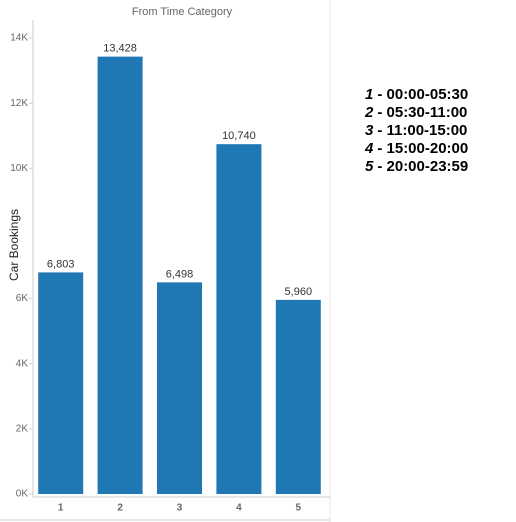 The height and width of the screenshot is (522, 516). I want to click on legend-entry: 2- 05:30-11:00, so click(415, 112).